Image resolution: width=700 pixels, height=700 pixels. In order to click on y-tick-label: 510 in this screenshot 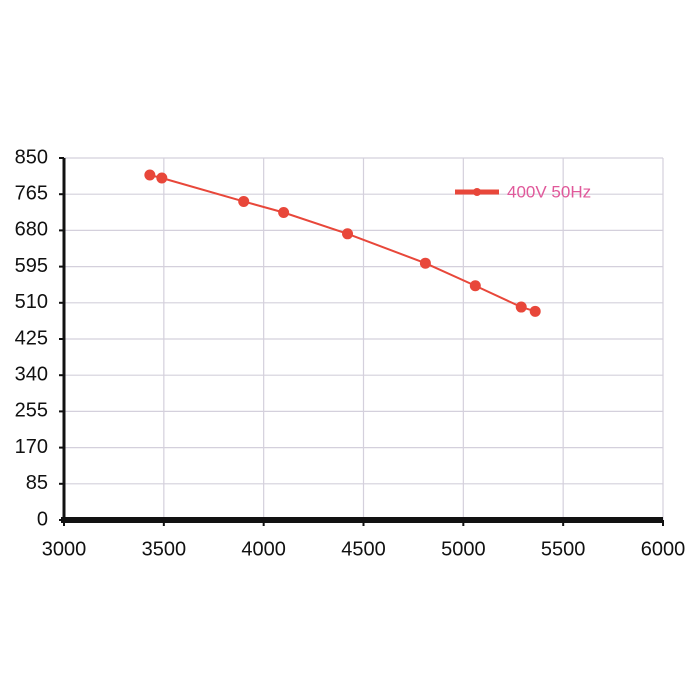, I will do `click(31, 302)`.